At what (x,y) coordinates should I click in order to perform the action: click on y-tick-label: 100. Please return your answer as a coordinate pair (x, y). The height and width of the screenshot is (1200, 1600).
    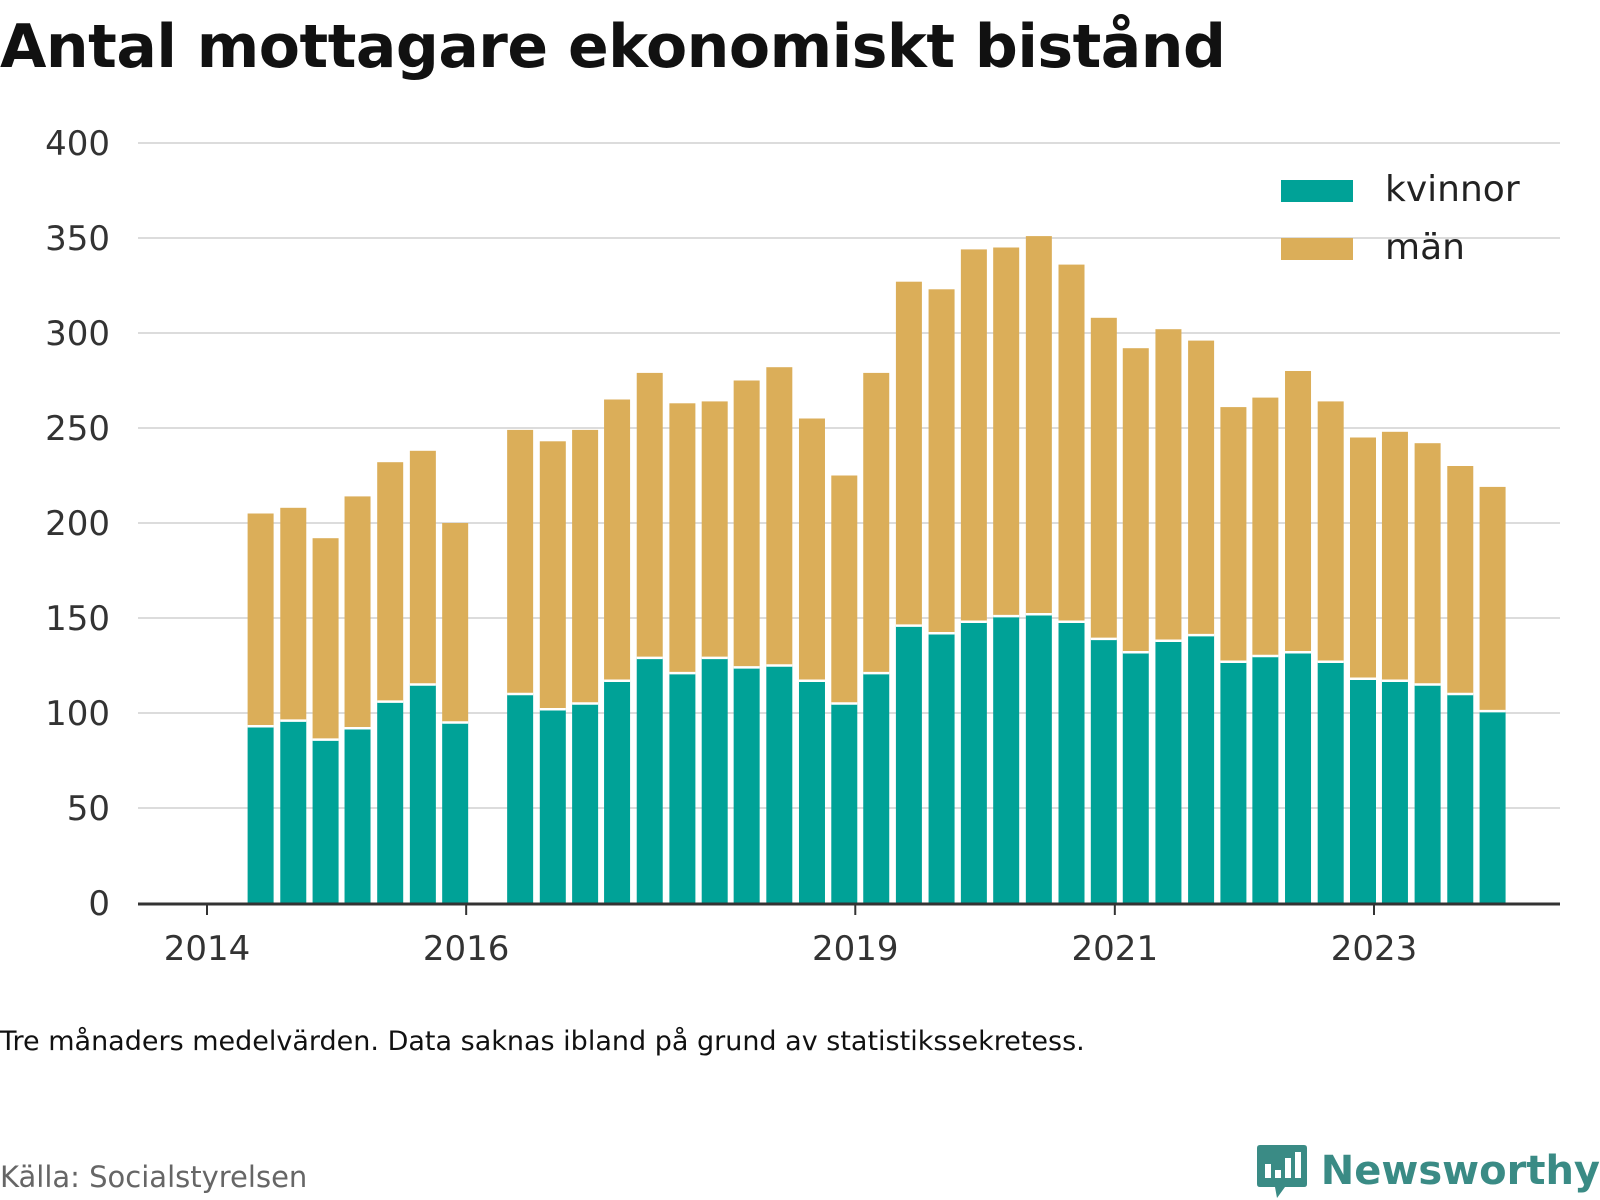
    Looking at the image, I should click on (77, 714).